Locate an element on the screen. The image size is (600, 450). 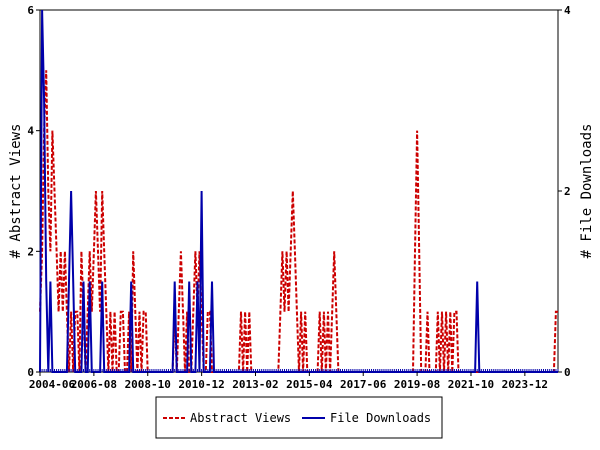
y-right-axis-title: # File Downloads is located at coordinates (587, 191).